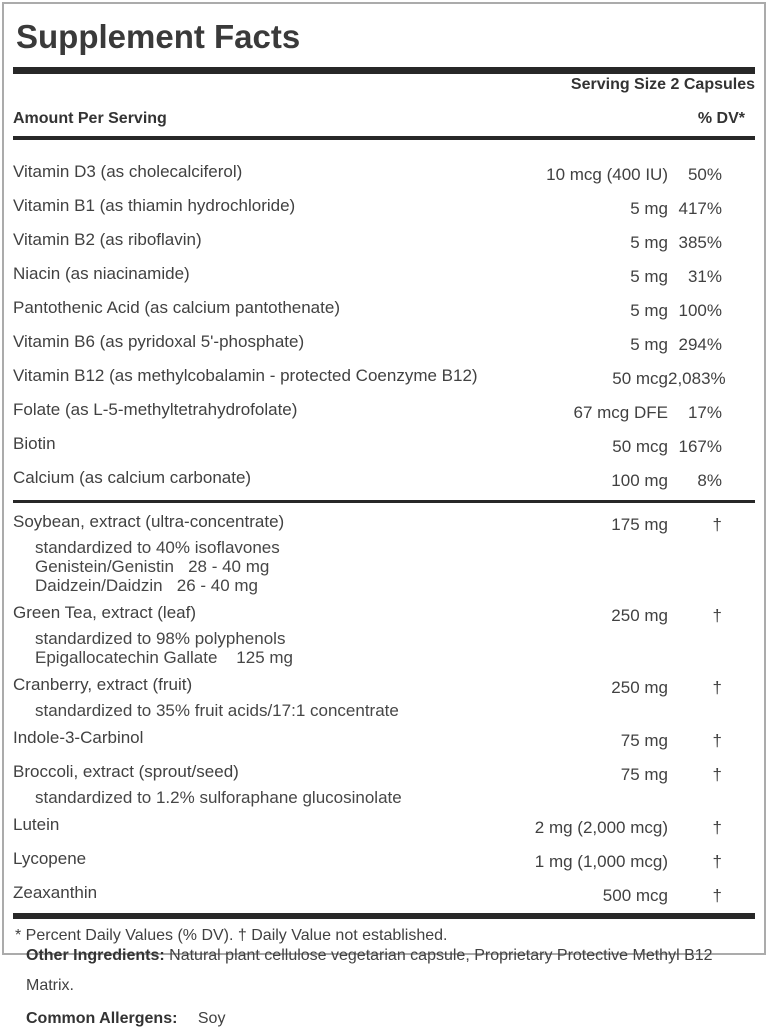  I want to click on fact-label: Vitamin D3 (as cholecalciferol), so click(128, 171).